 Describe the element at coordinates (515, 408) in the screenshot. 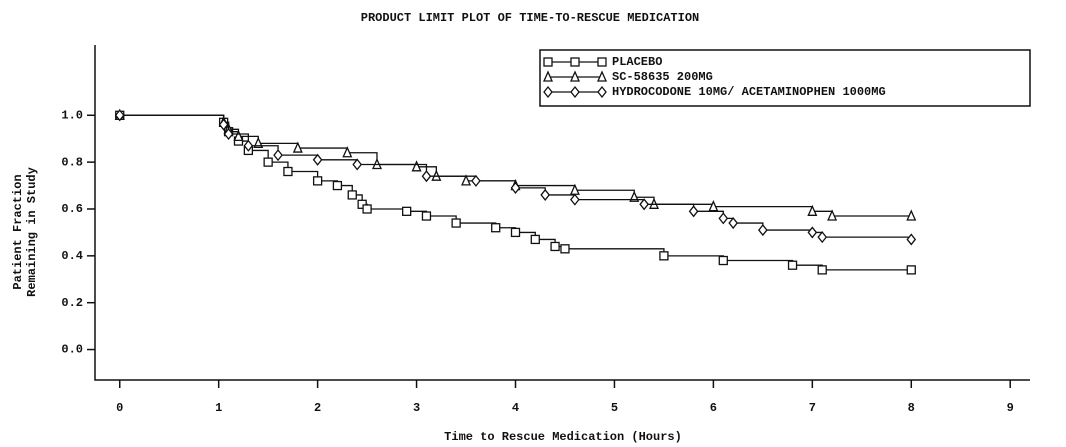

I see `x-tick-label: 4` at that location.